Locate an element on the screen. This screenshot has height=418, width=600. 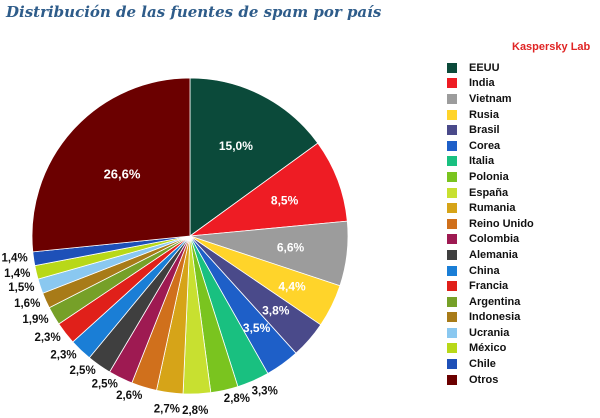
legend-item-francia: Francia is located at coordinates (490, 286).